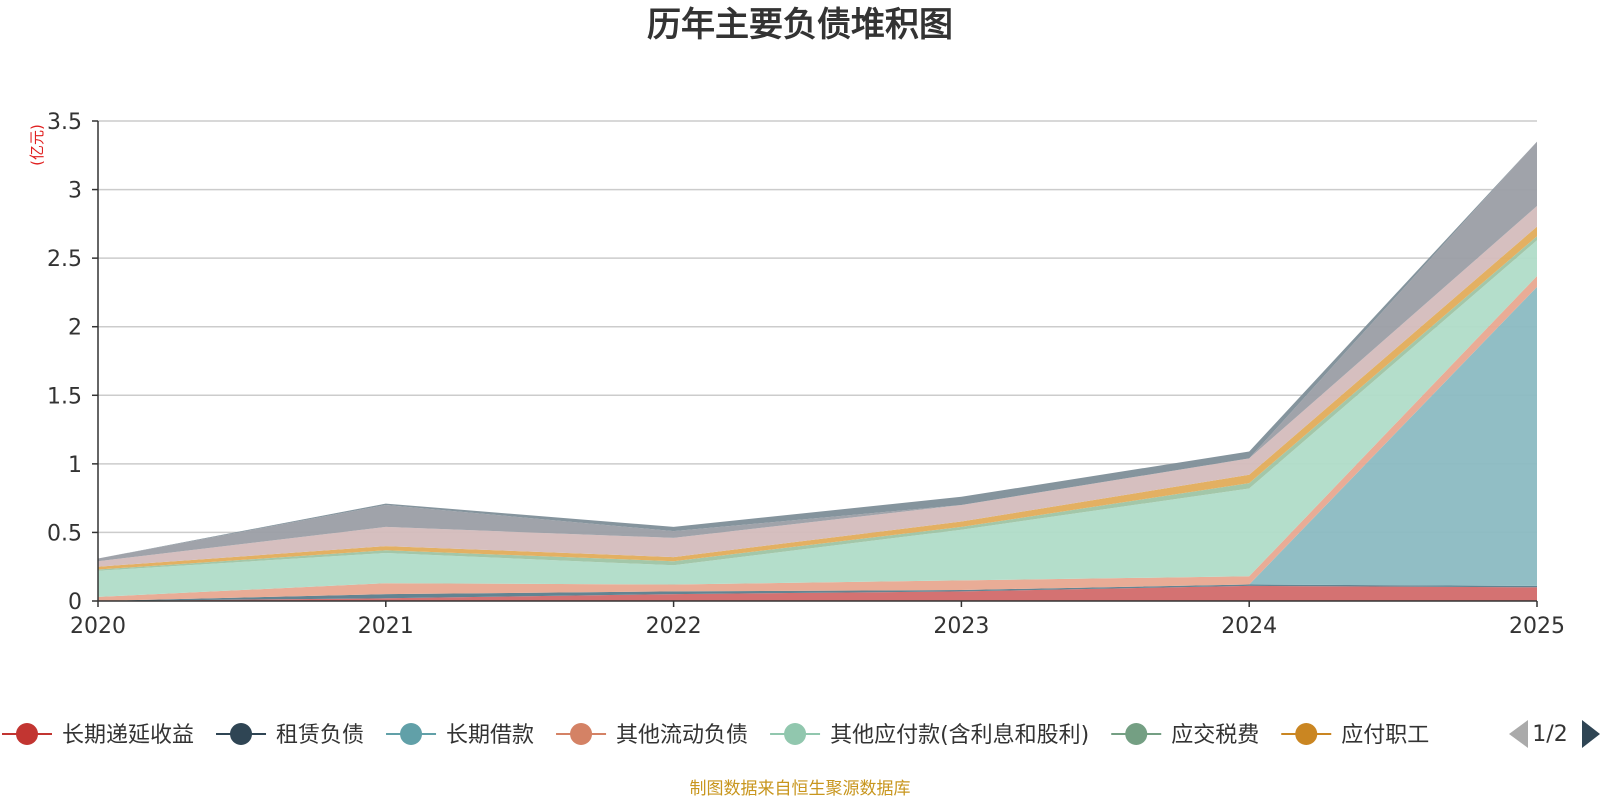  What do you see at coordinates (386, 626) in the screenshot?
I see `x-tick-label: 2021` at bounding box center [386, 626].